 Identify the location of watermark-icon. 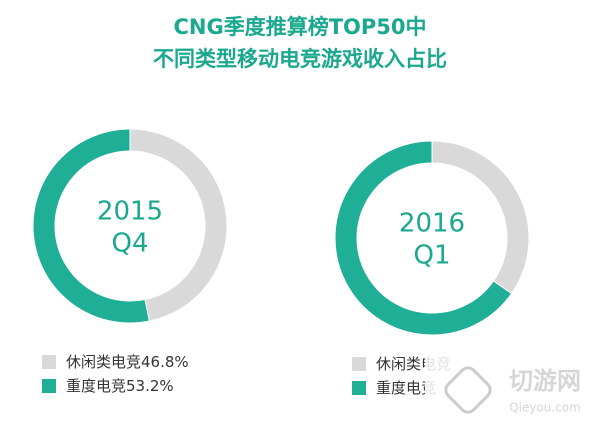
(468, 390).